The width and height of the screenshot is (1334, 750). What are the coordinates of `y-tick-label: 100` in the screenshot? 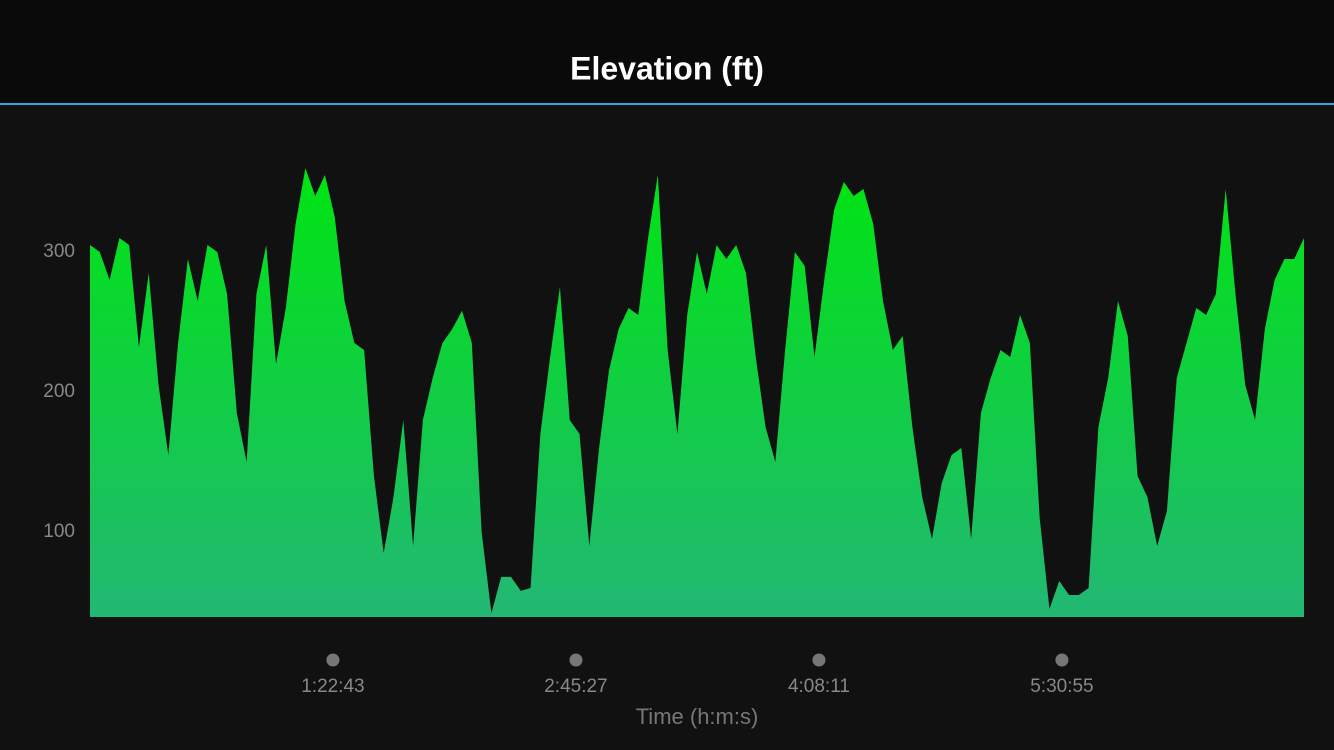 It's located at (59, 531).